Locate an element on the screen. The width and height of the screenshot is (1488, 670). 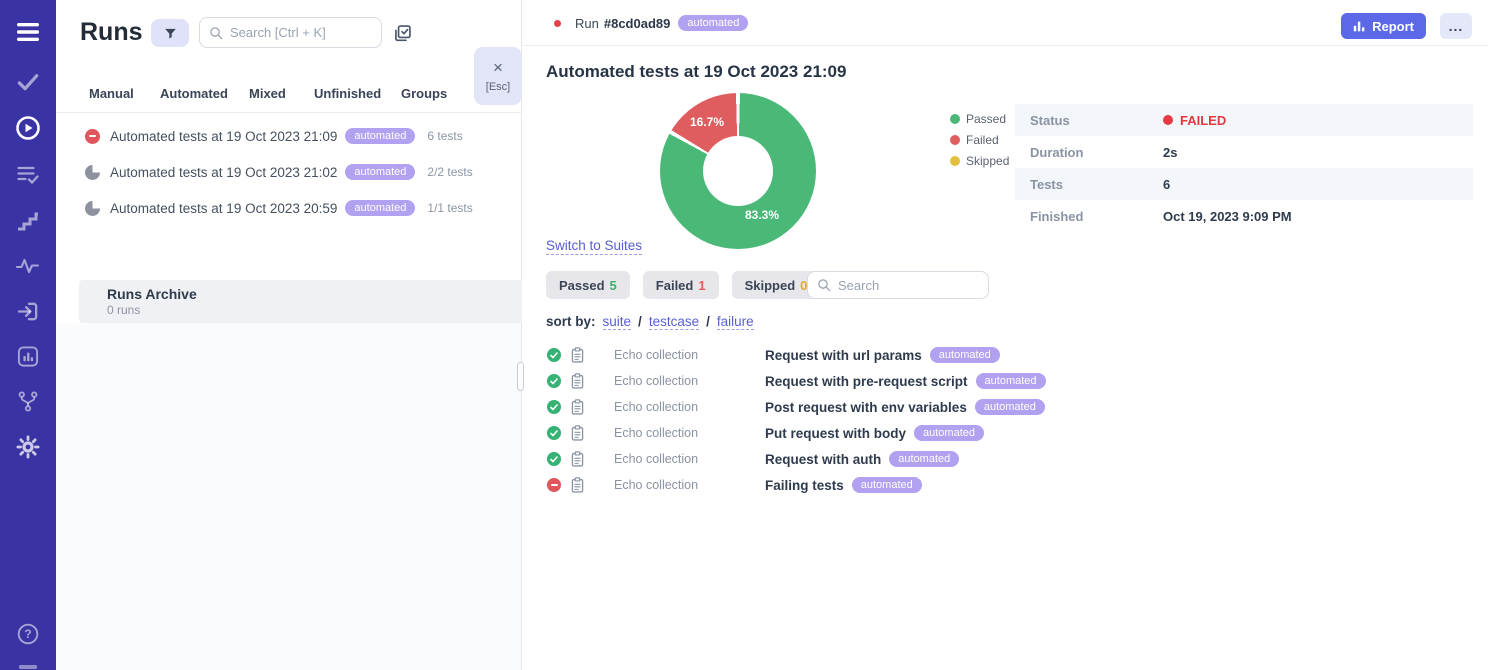
run-test-count: 2/2 tests is located at coordinates (450, 172).